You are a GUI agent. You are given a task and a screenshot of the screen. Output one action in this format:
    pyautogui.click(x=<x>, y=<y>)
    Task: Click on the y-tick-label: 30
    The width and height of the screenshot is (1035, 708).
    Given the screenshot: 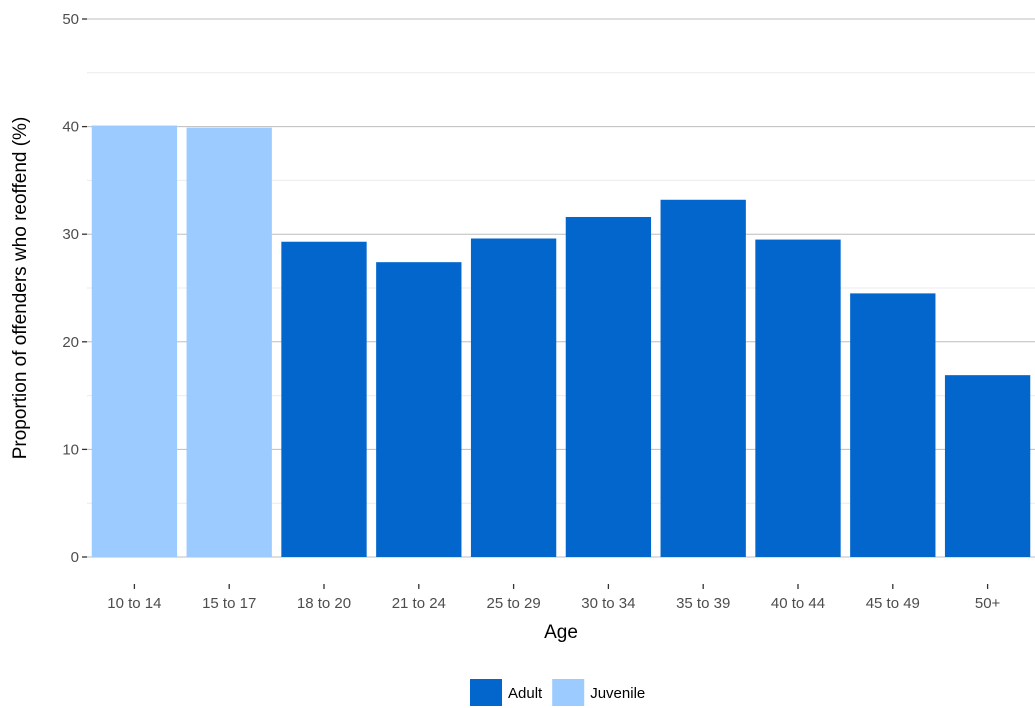 What is the action you would take?
    pyautogui.click(x=70, y=234)
    